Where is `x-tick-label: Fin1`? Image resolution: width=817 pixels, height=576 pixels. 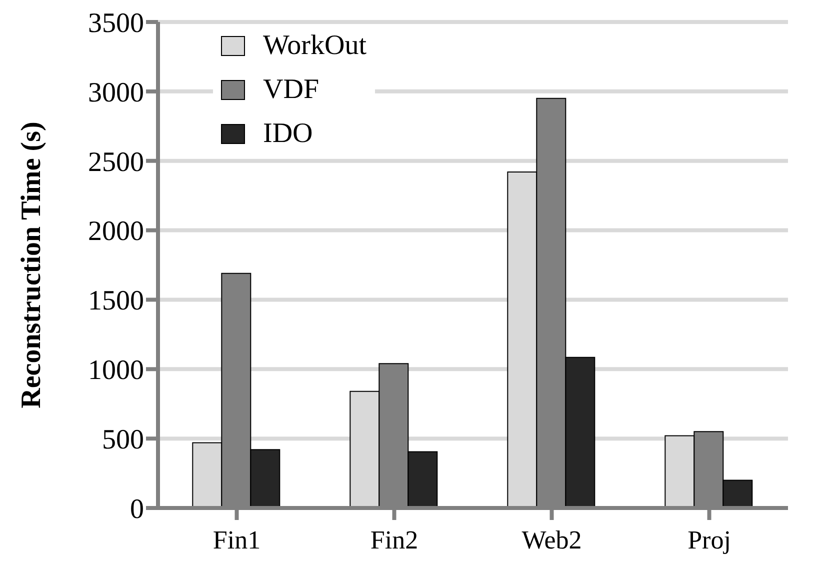 x-tick-label: Fin1 is located at coordinates (236, 539).